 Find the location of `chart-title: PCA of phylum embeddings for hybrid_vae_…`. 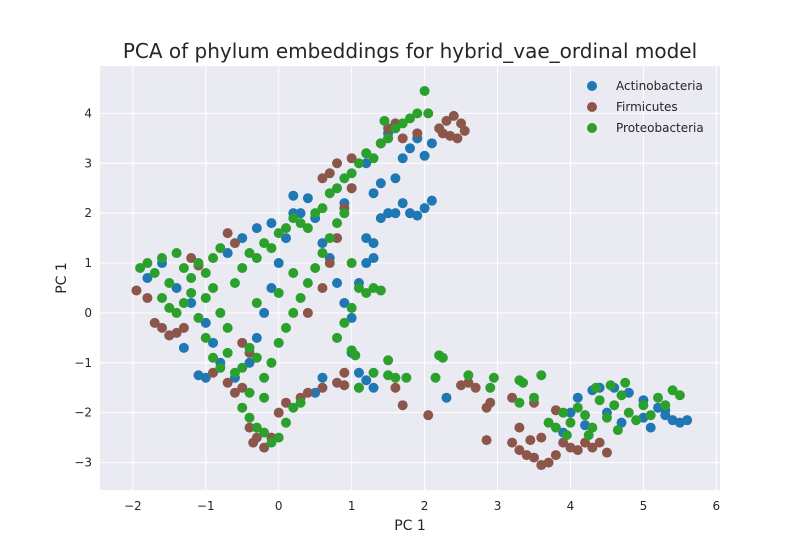

chart-title: PCA of phylum embeddings for hybrid_vae_… is located at coordinates (410, 51).